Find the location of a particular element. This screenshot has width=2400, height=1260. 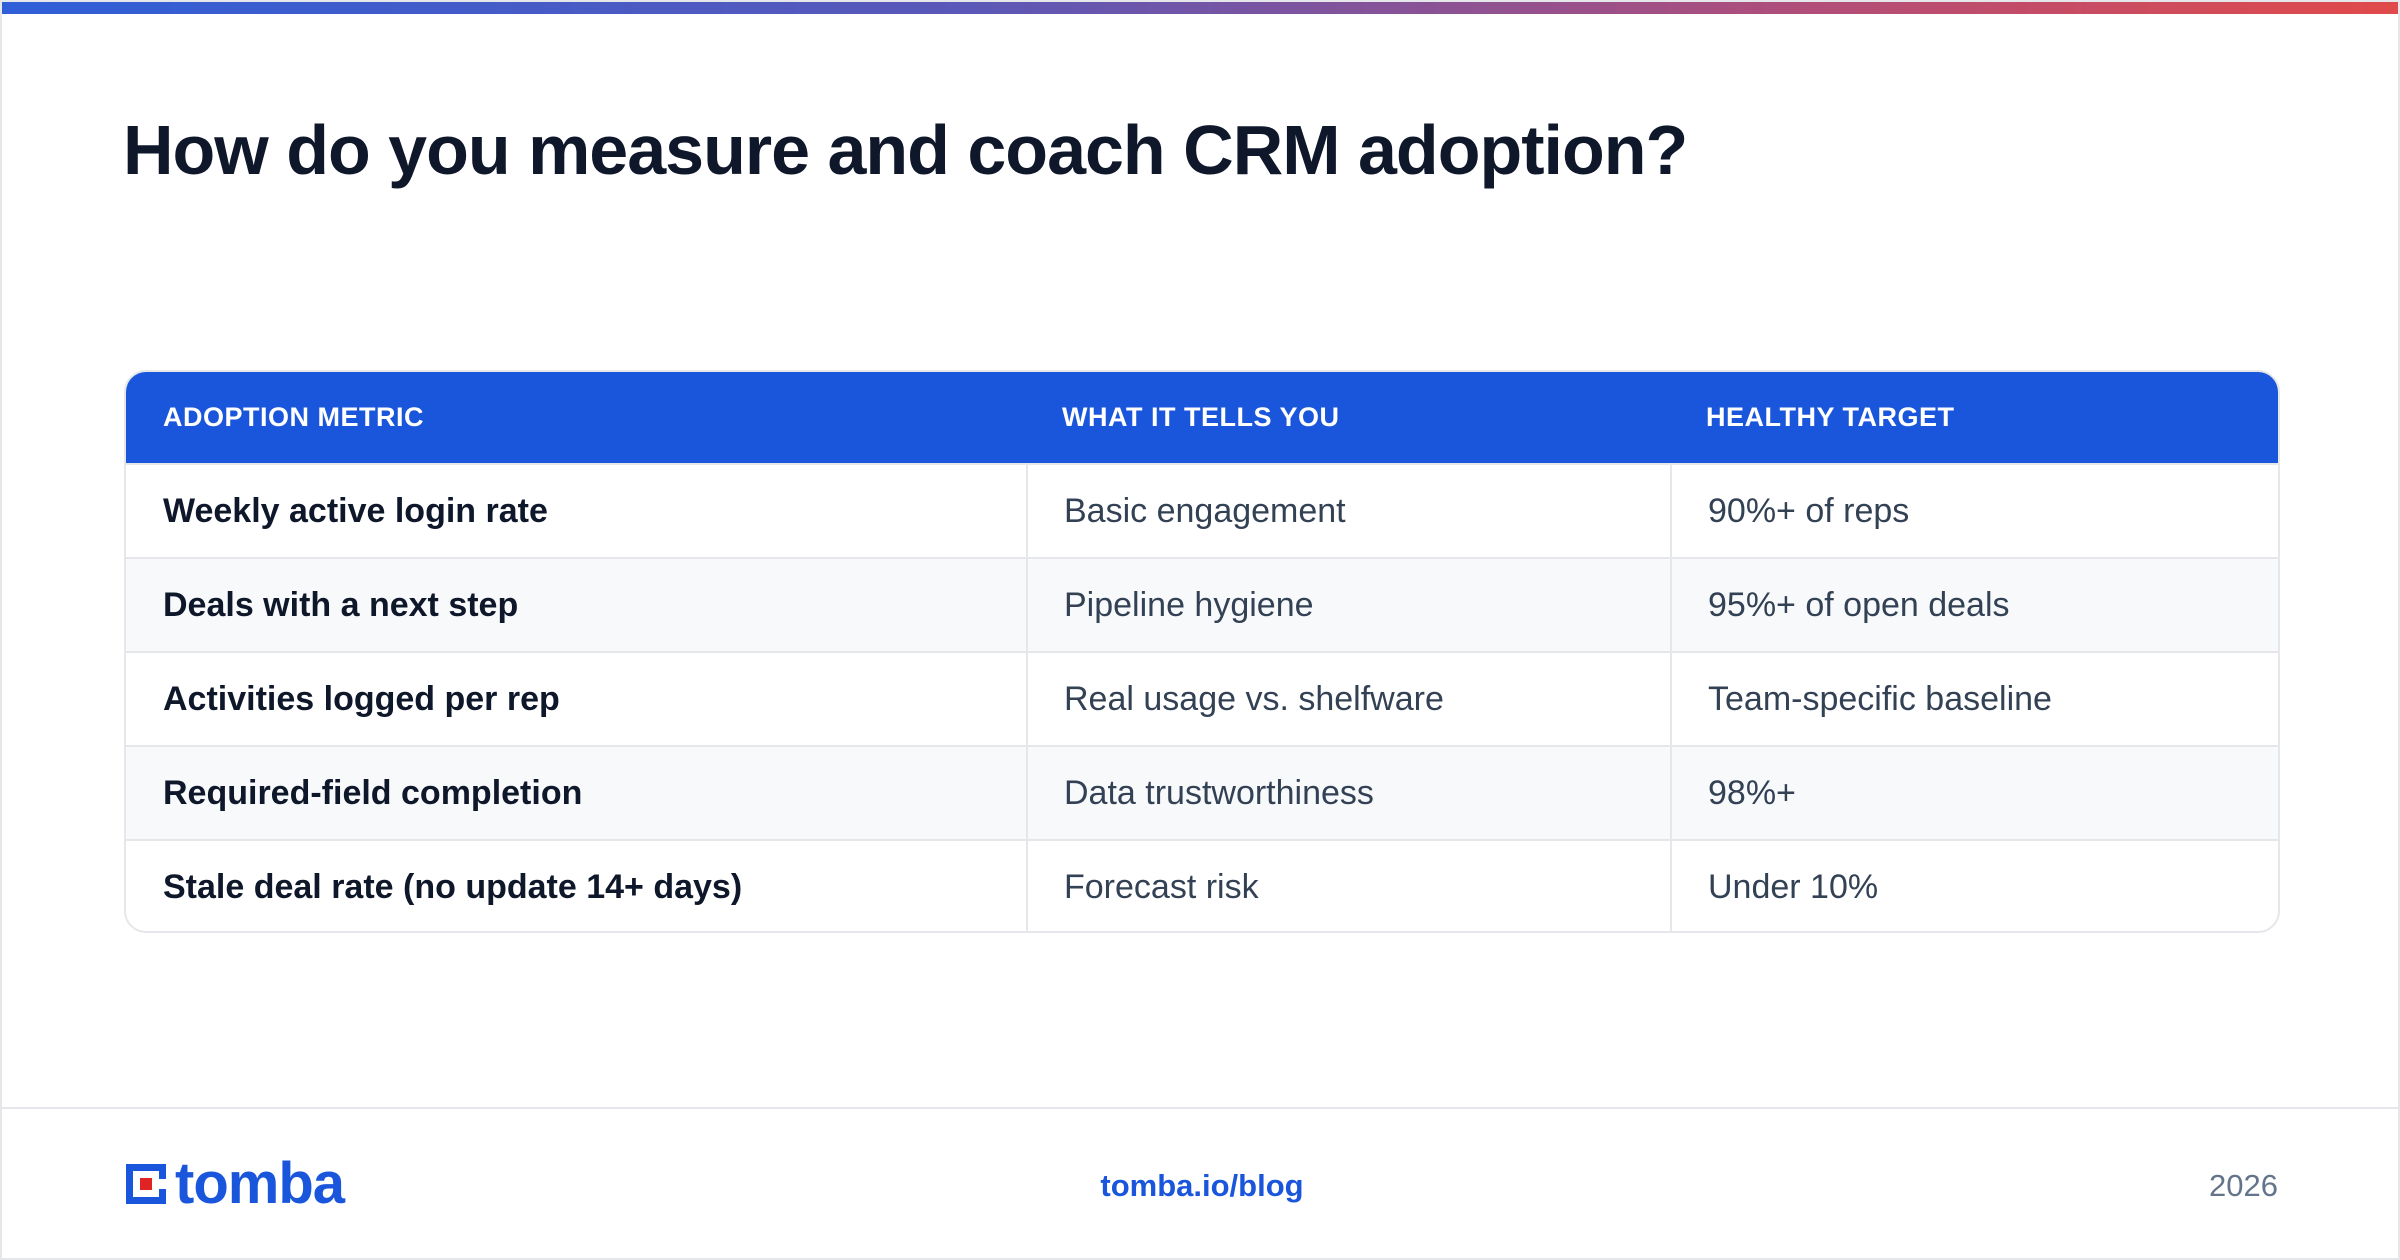

blog-link: tomba.io/blog is located at coordinates (1202, 1185).